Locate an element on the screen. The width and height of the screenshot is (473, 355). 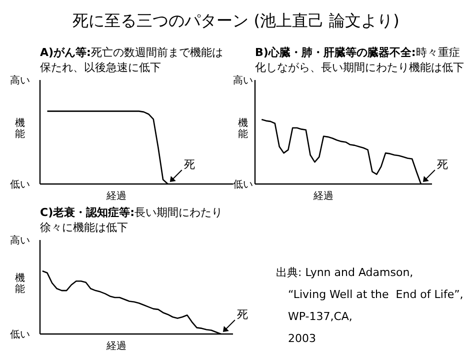
source-note: 出典: Lynn and Adamson, is located at coordinates (345, 272).